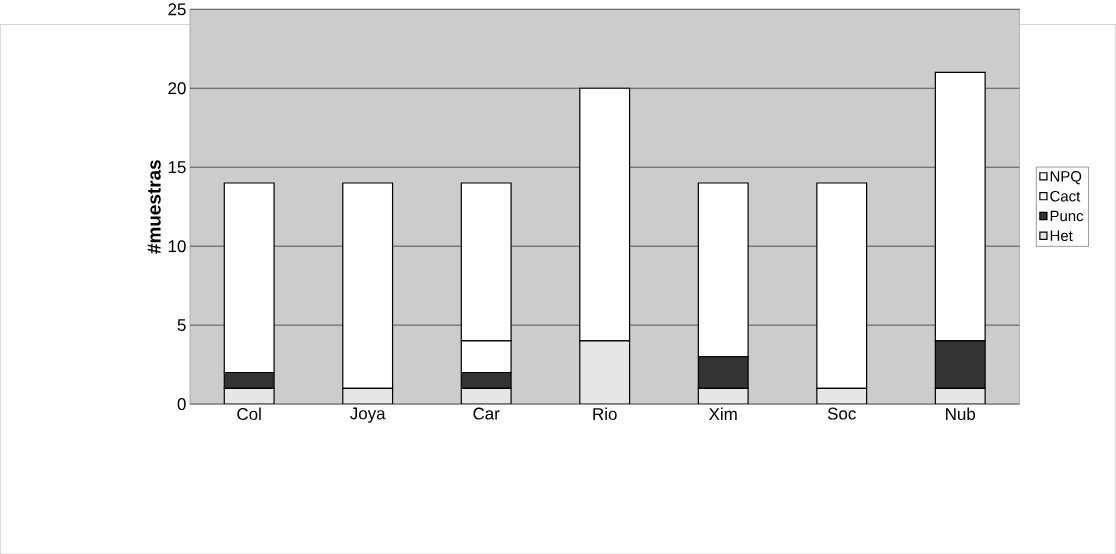 This screenshot has width=1116, height=554. What do you see at coordinates (841, 413) in the screenshot?
I see `x-tick-label: Soc` at bounding box center [841, 413].